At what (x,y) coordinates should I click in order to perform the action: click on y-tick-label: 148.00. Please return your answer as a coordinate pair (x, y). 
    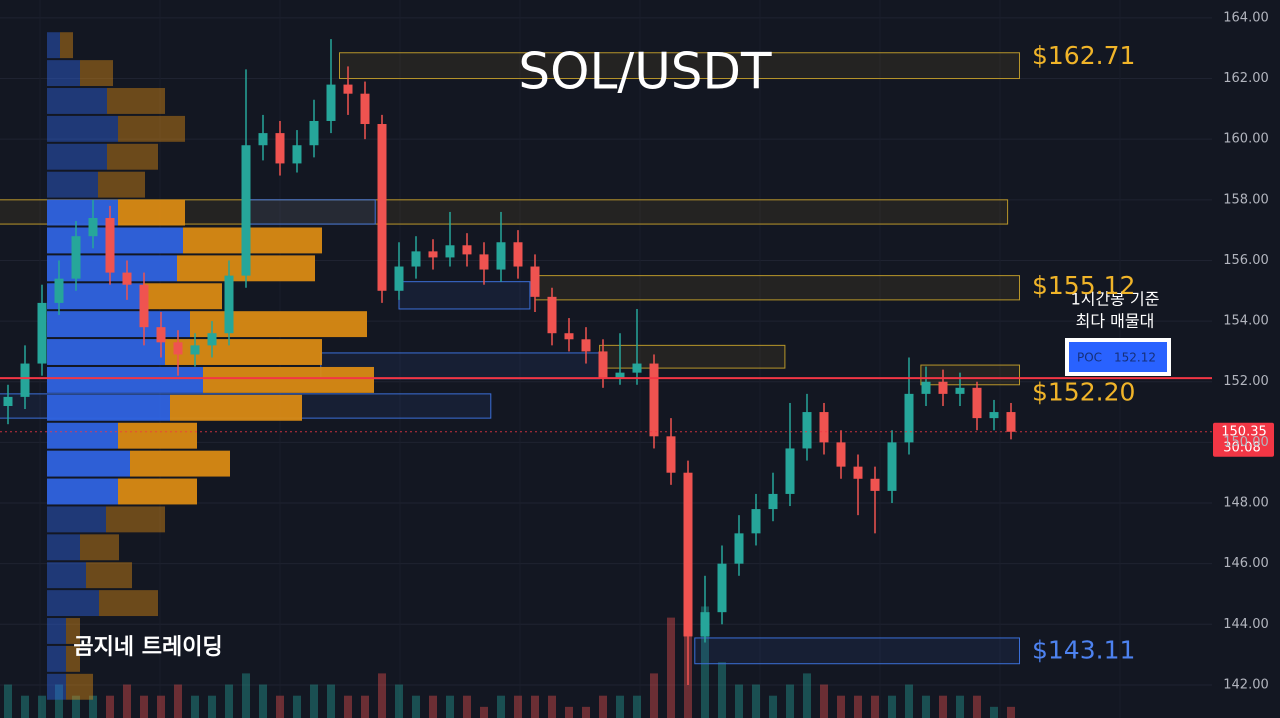
    Looking at the image, I should click on (1246, 503).